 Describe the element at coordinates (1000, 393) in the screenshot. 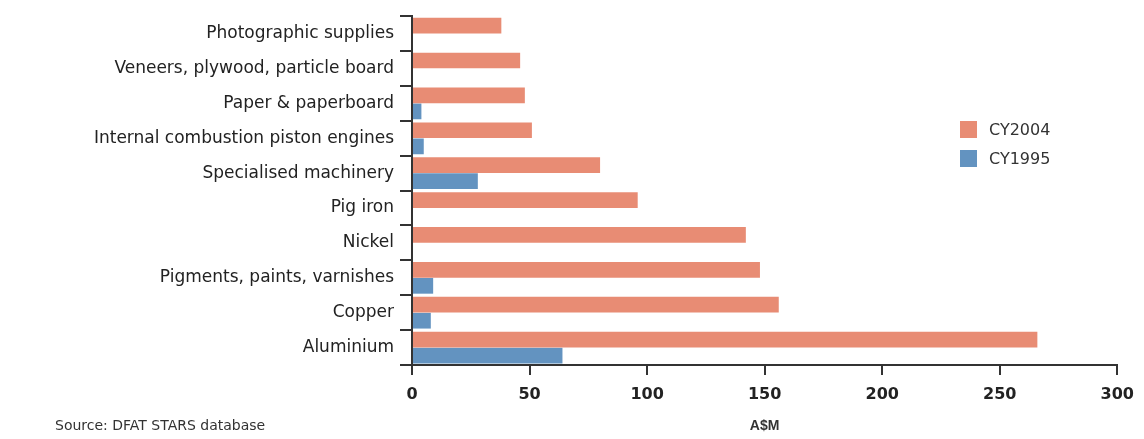

I see `x-tick-label: 250` at that location.